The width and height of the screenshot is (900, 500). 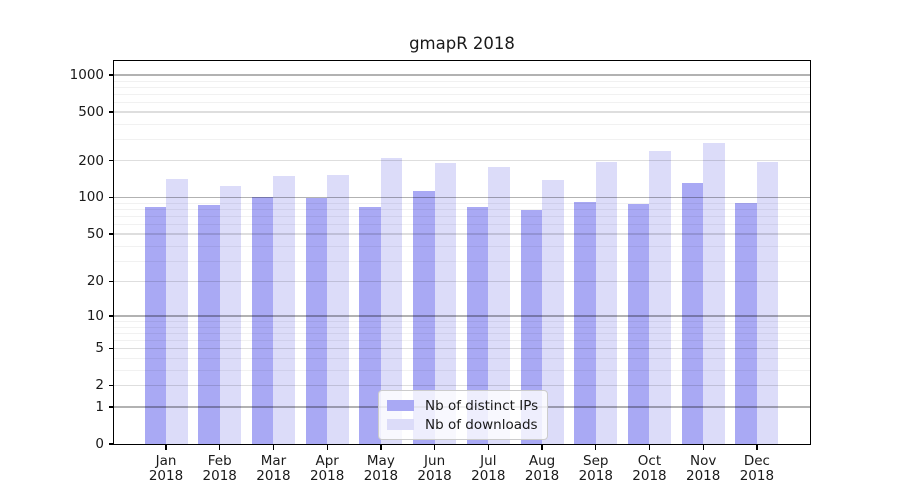 What do you see at coordinates (284, 310) in the screenshot?
I see `bar-downloads-mar` at bounding box center [284, 310].